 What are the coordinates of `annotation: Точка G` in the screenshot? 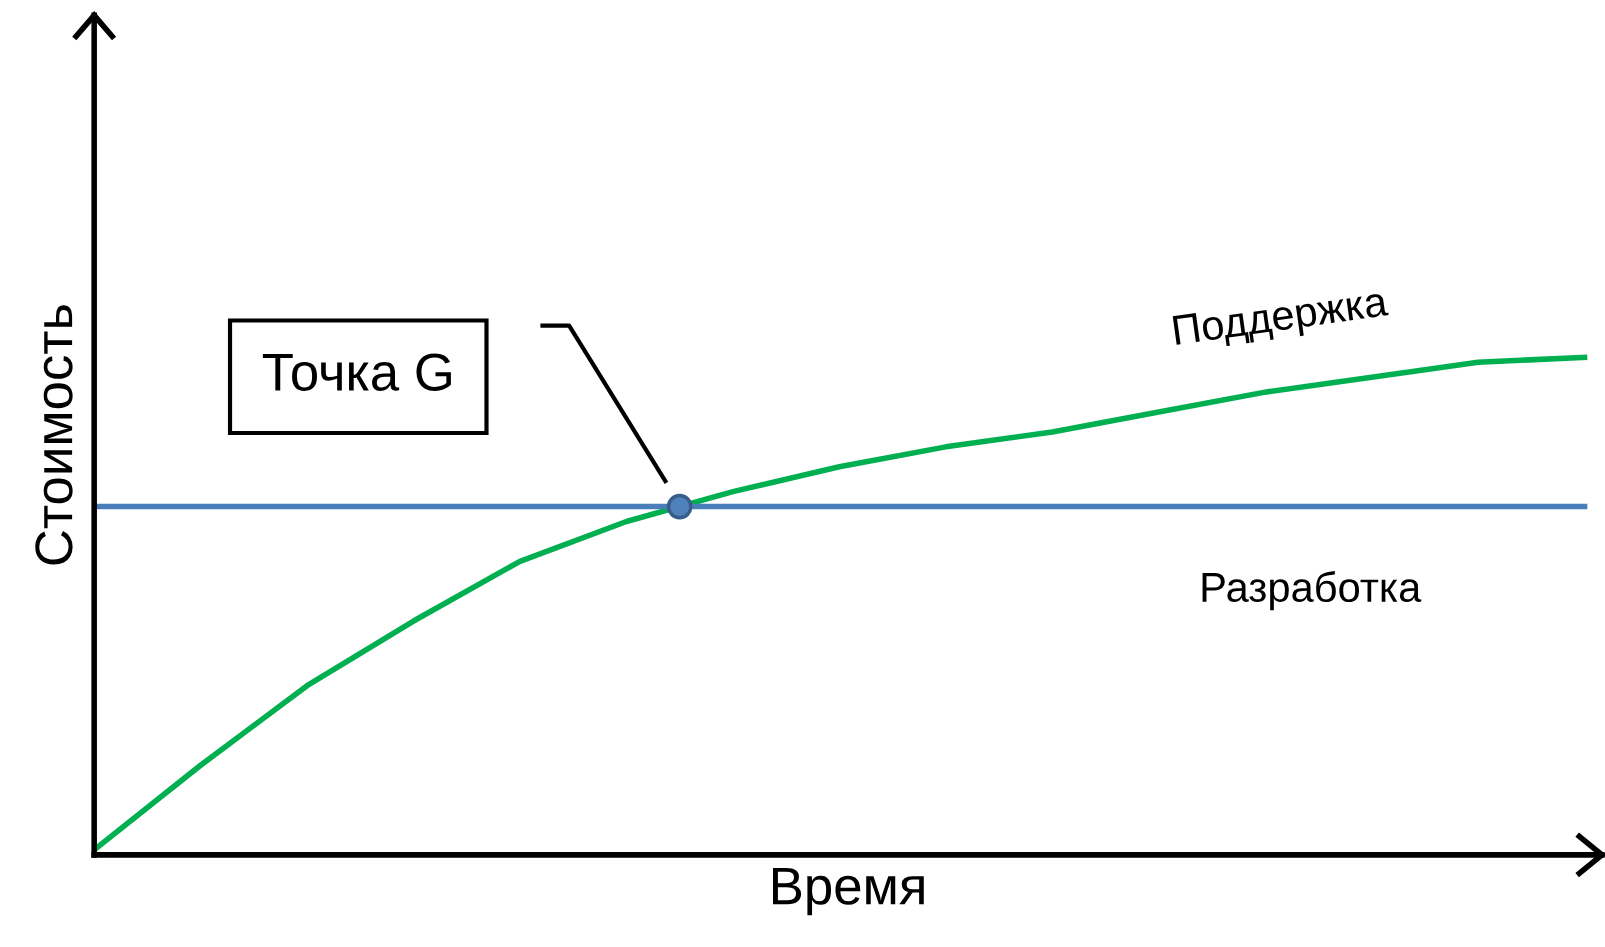 It's located at (356, 372).